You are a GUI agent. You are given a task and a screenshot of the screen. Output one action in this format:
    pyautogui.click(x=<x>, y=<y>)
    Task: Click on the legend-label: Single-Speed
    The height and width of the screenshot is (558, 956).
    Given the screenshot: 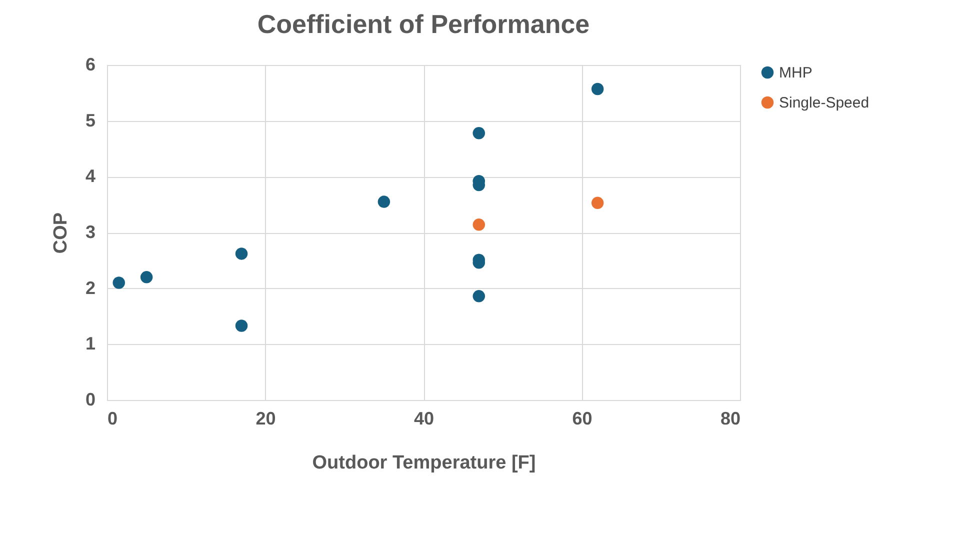 What is the action you would take?
    pyautogui.click(x=824, y=103)
    